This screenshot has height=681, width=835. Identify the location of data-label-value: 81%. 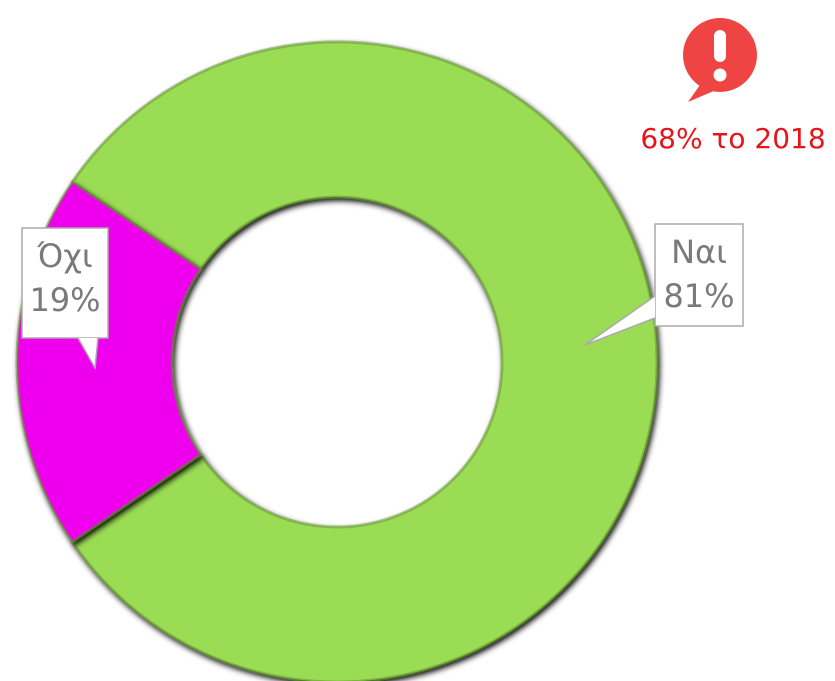
(698, 296).